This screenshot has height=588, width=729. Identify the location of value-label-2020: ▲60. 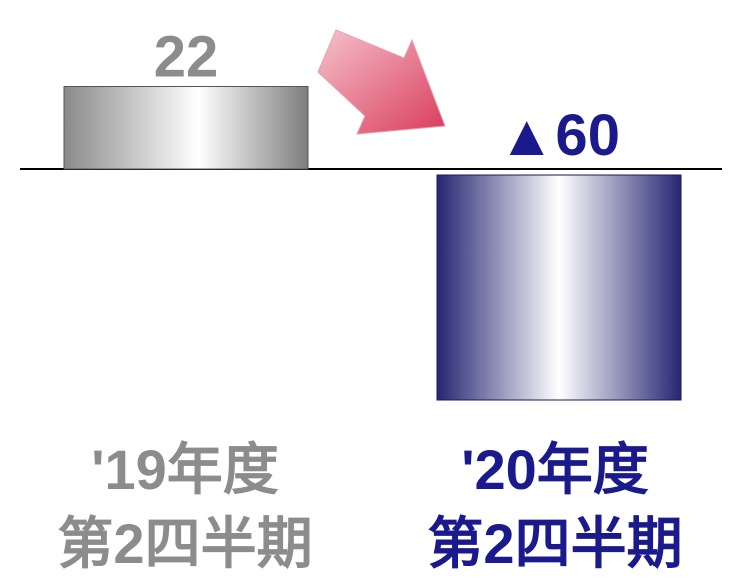
(559, 135).